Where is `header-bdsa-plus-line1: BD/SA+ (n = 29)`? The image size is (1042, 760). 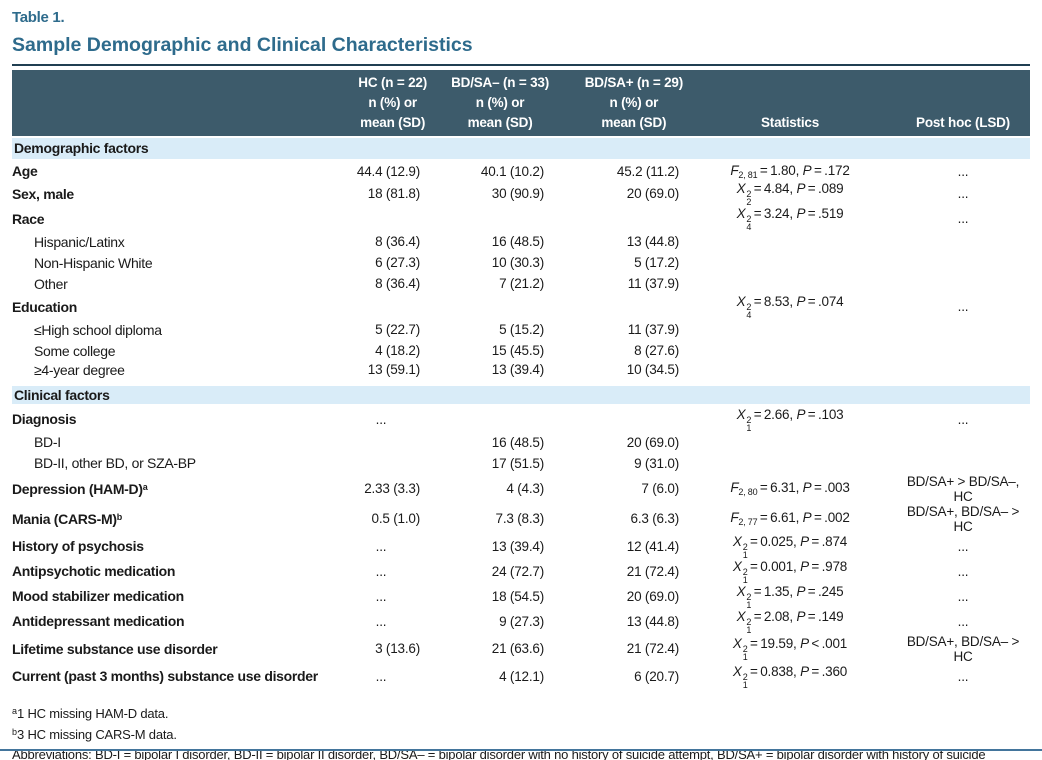 header-bdsa-plus-line1: BD/SA+ (n = 29) is located at coordinates (633, 82).